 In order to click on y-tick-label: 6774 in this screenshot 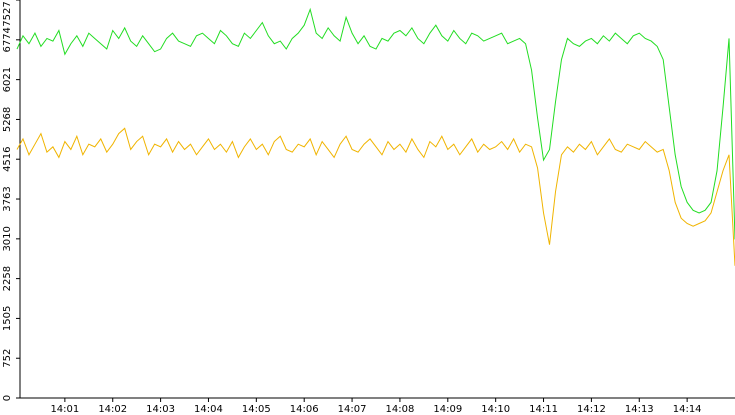, I will do `click(7, 39)`.